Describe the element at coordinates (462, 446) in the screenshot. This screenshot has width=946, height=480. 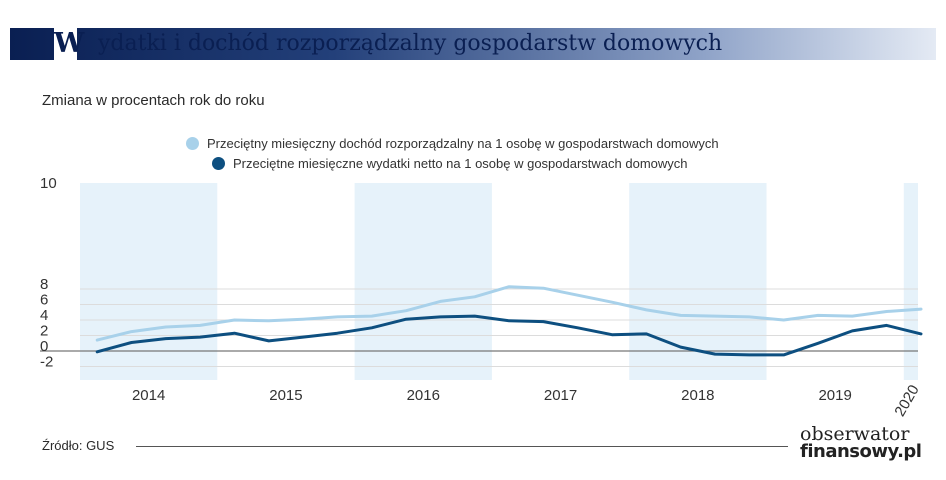
I see `source-divider` at that location.